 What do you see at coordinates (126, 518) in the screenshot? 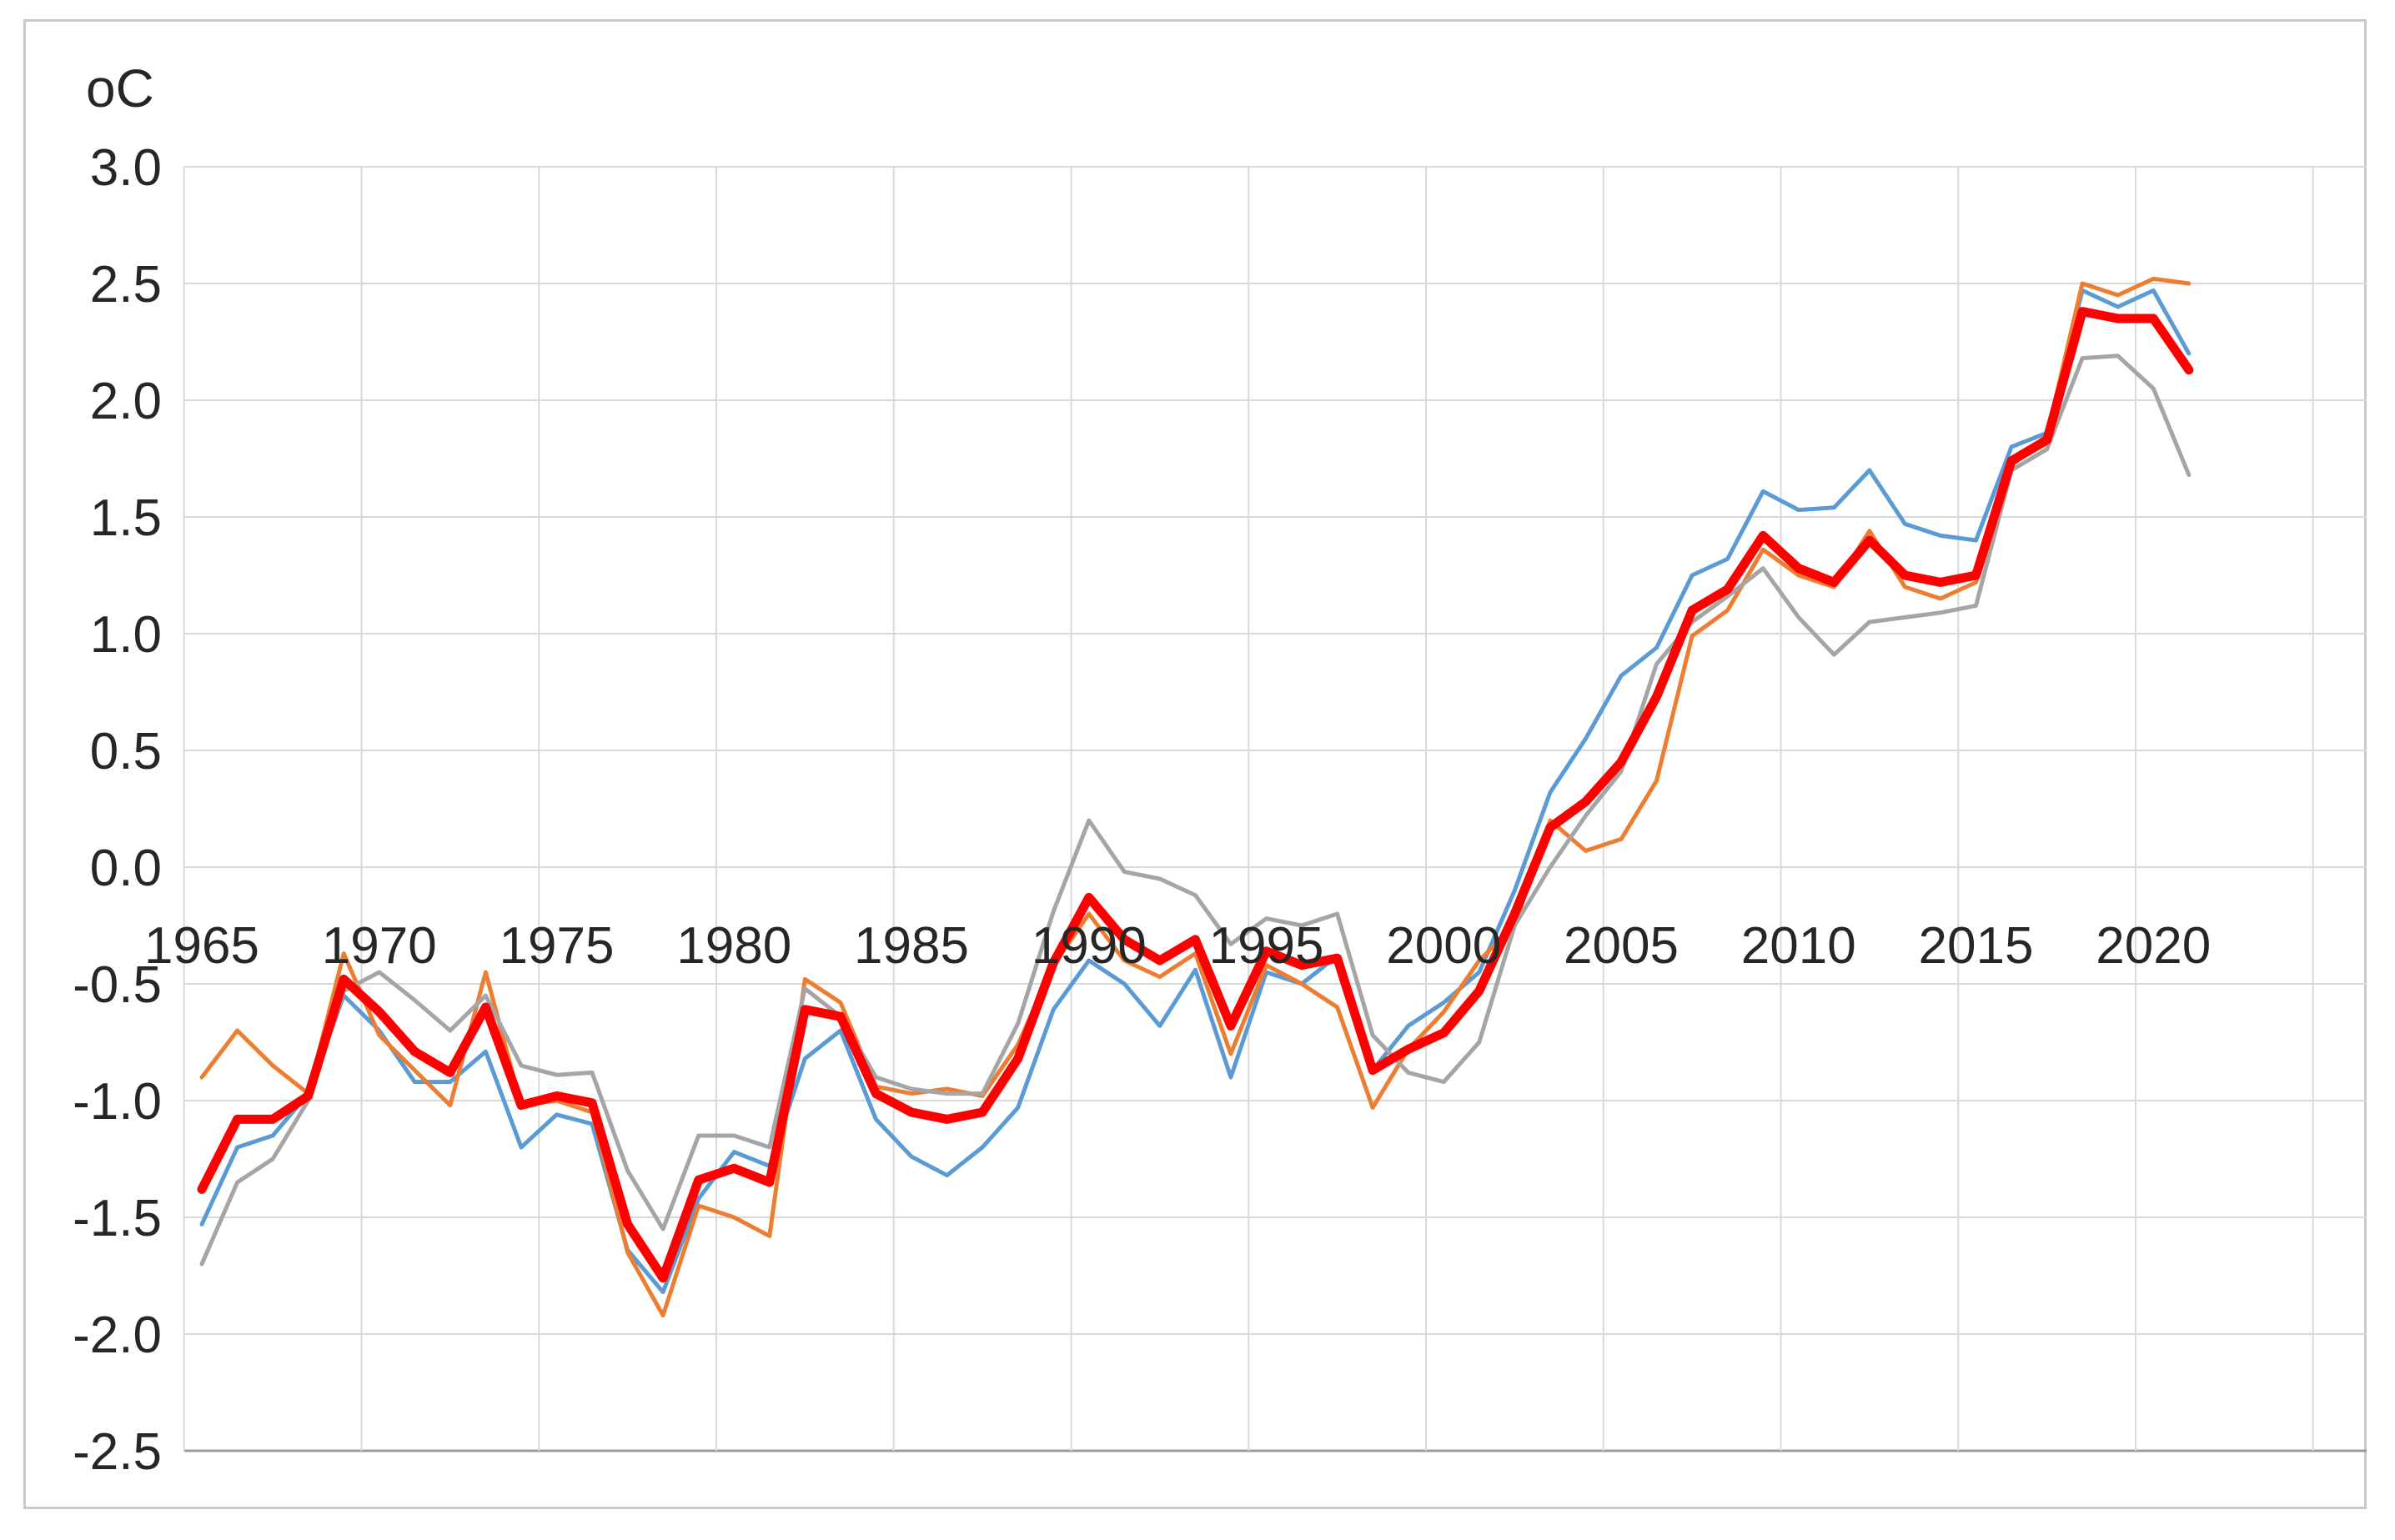
I see `y-tick-label: 1.5` at bounding box center [126, 518].